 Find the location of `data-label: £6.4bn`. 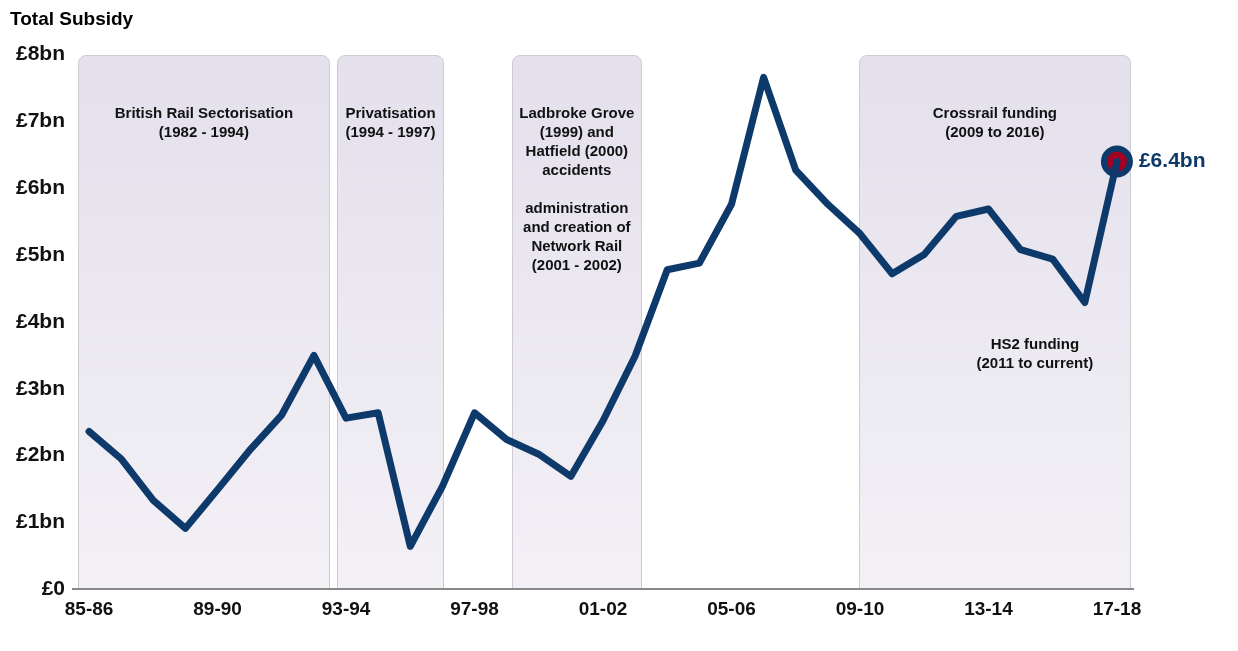

data-label: £6.4bn is located at coordinates (1172, 160).